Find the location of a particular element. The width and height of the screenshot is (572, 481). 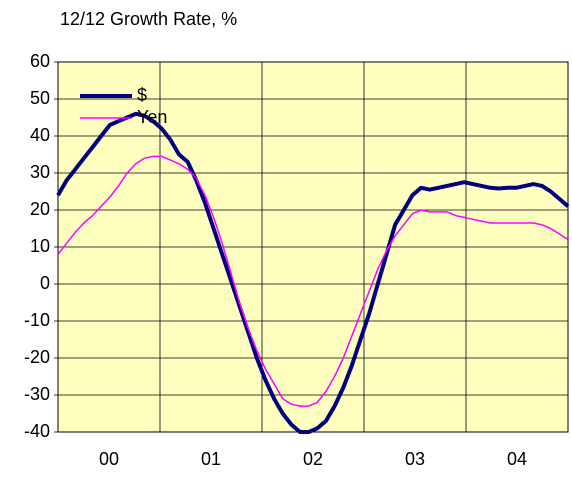

y-tick-label: 20 is located at coordinates (40, 209).